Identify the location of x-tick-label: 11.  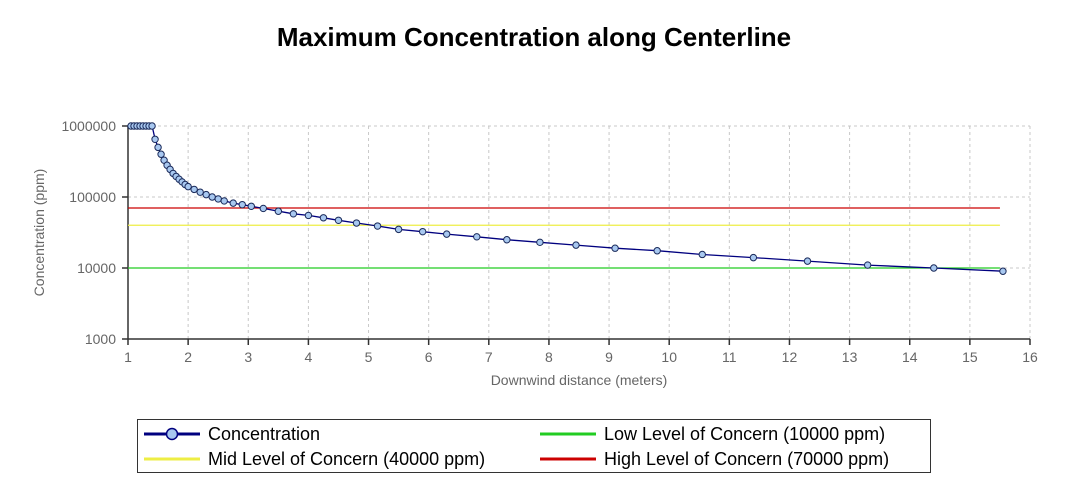
(729, 357).